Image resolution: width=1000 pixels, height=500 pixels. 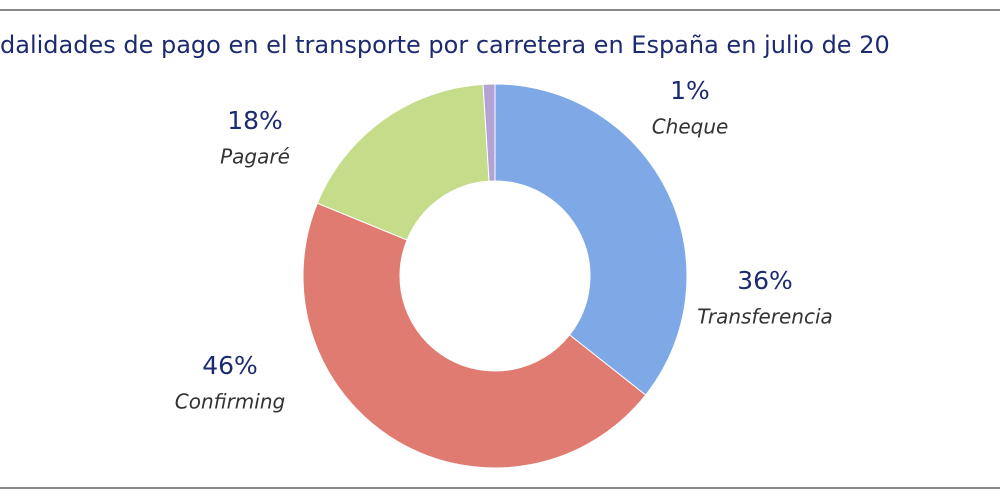 What do you see at coordinates (255, 120) in the screenshot?
I see `value-label: 18%` at bounding box center [255, 120].